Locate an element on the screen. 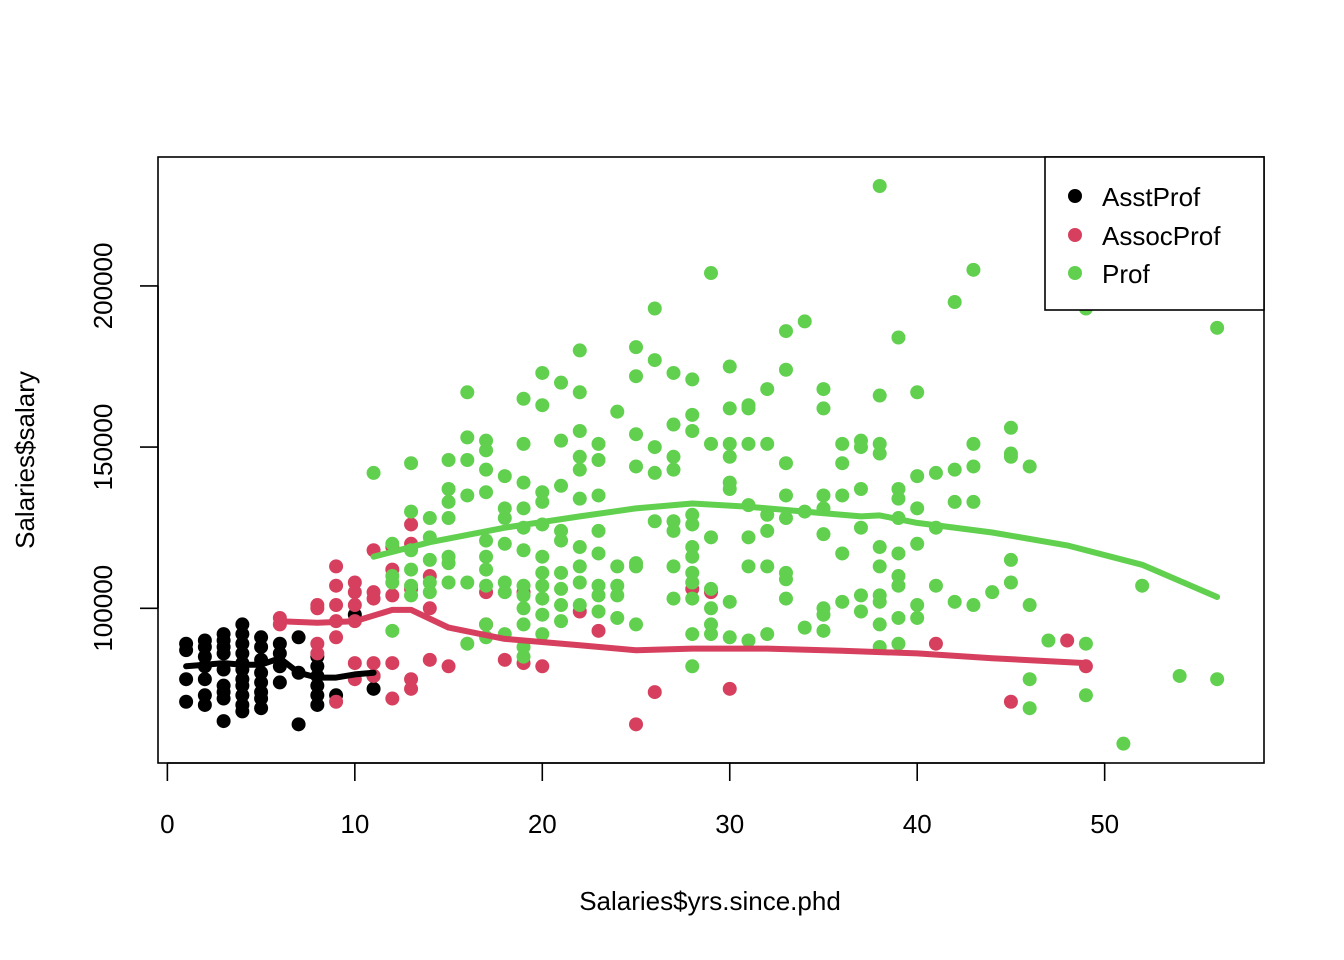 The height and width of the screenshot is (960, 1344). y-axis-label: Salaries$salary is located at coordinates (25, 460).